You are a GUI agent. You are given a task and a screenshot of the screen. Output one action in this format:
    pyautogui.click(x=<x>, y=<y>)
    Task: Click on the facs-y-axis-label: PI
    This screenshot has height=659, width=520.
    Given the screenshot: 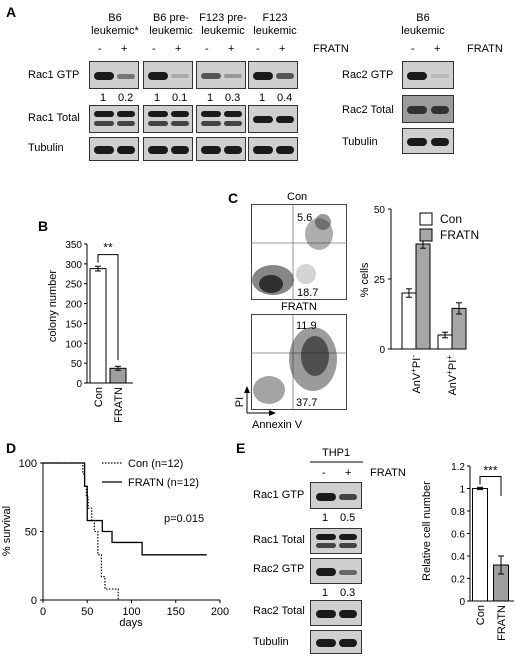 What is the action you would take?
    pyautogui.click(x=240, y=402)
    